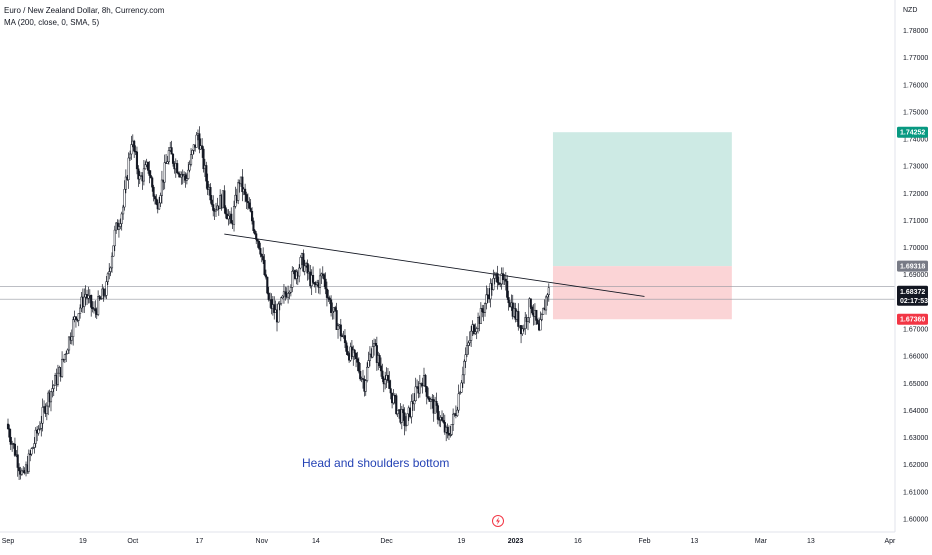 The height and width of the screenshot is (555, 932). Describe the element at coordinates (915, 492) in the screenshot. I see `y-tick-1: 1.61000` at that location.